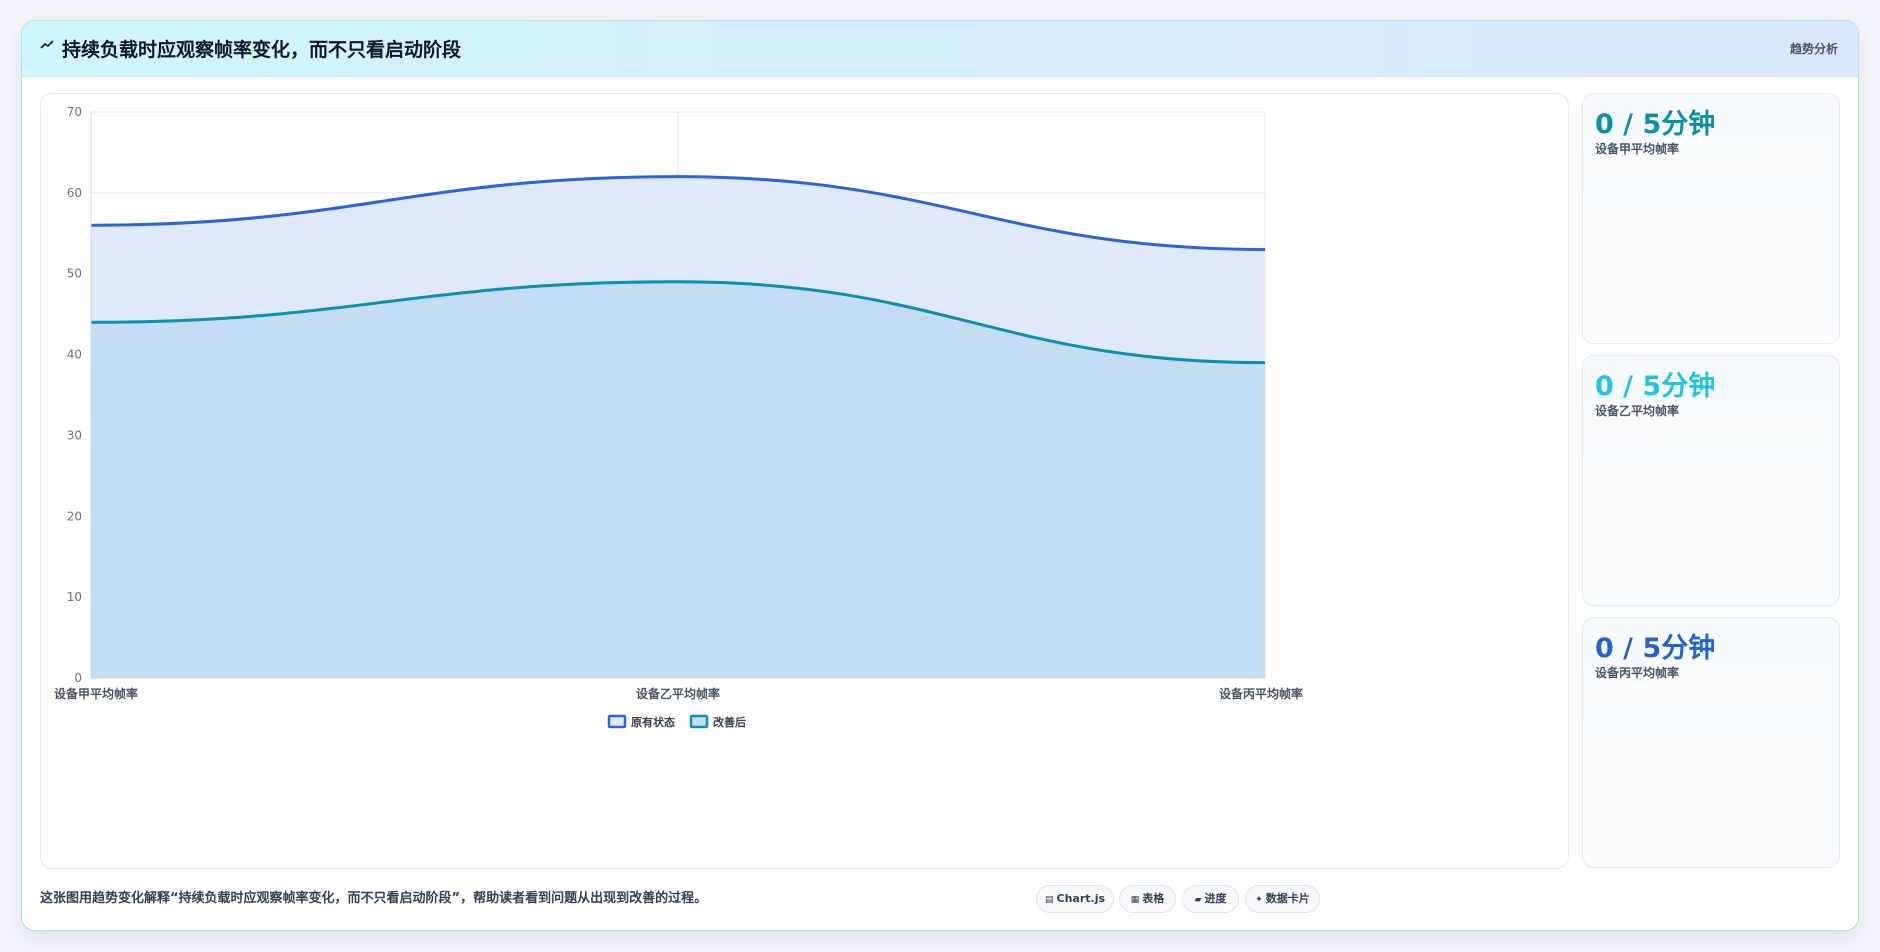 The image size is (1880, 952). Describe the element at coordinates (1813, 49) in the screenshot. I see `header-tag: 趋势分析` at that location.